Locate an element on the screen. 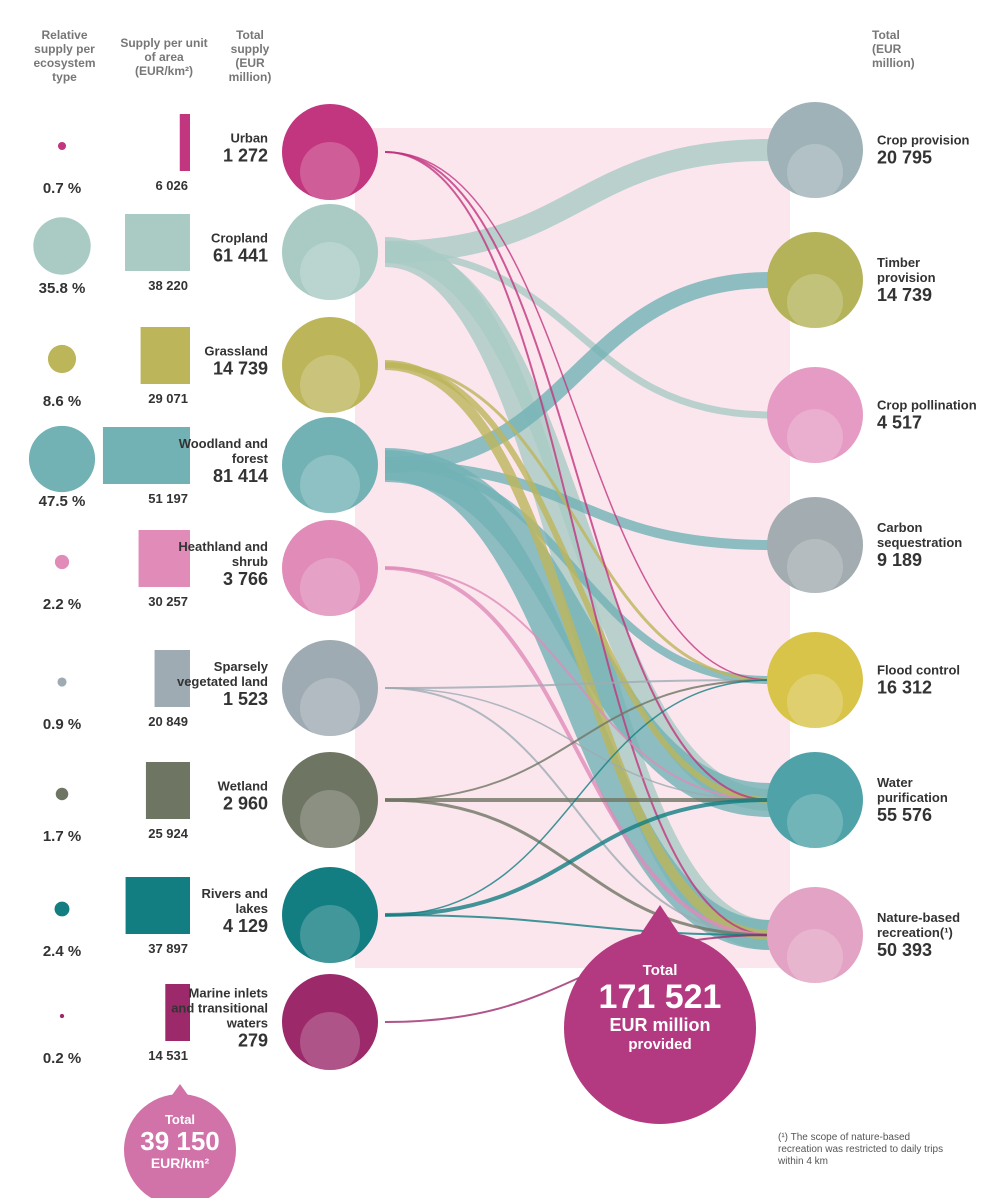 The width and height of the screenshot is (987, 1198). service-name: Carbon sequestration is located at coordinates (920, 535).